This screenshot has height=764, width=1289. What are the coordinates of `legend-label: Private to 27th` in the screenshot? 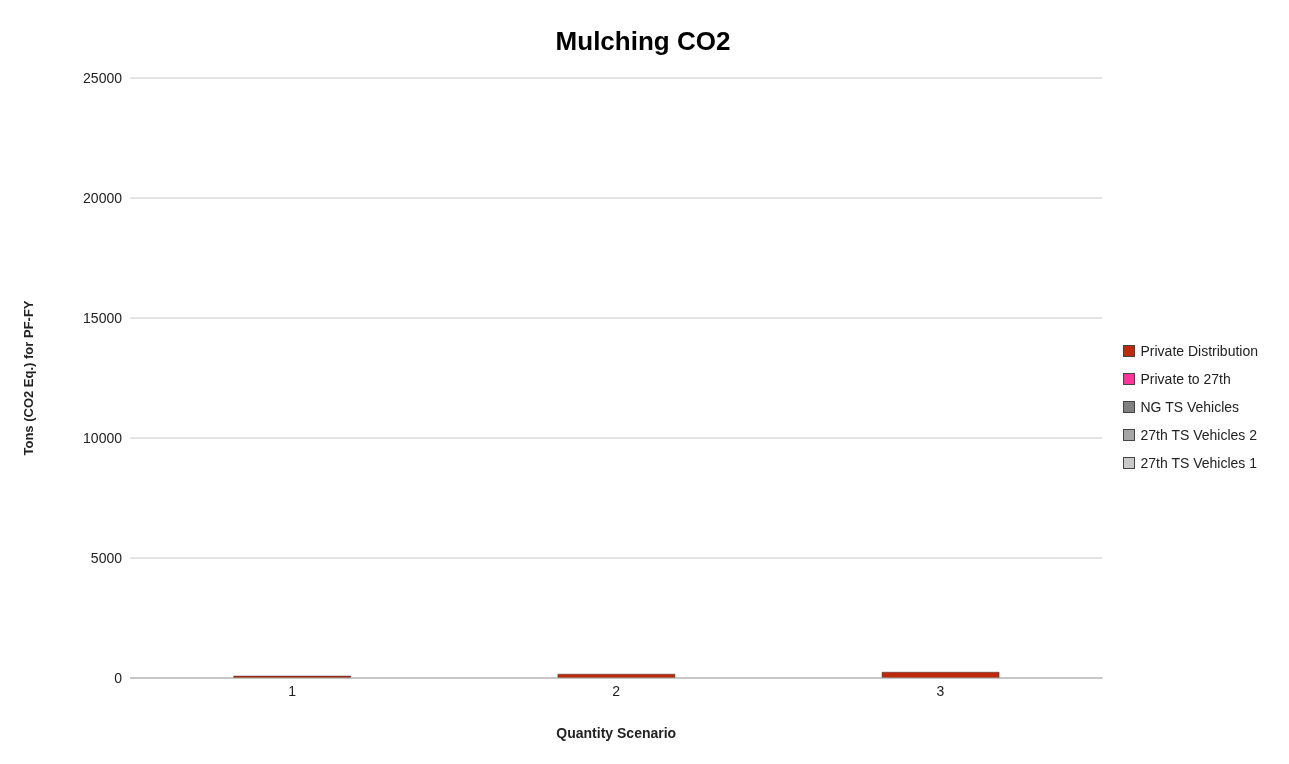 It's located at (1185, 379).